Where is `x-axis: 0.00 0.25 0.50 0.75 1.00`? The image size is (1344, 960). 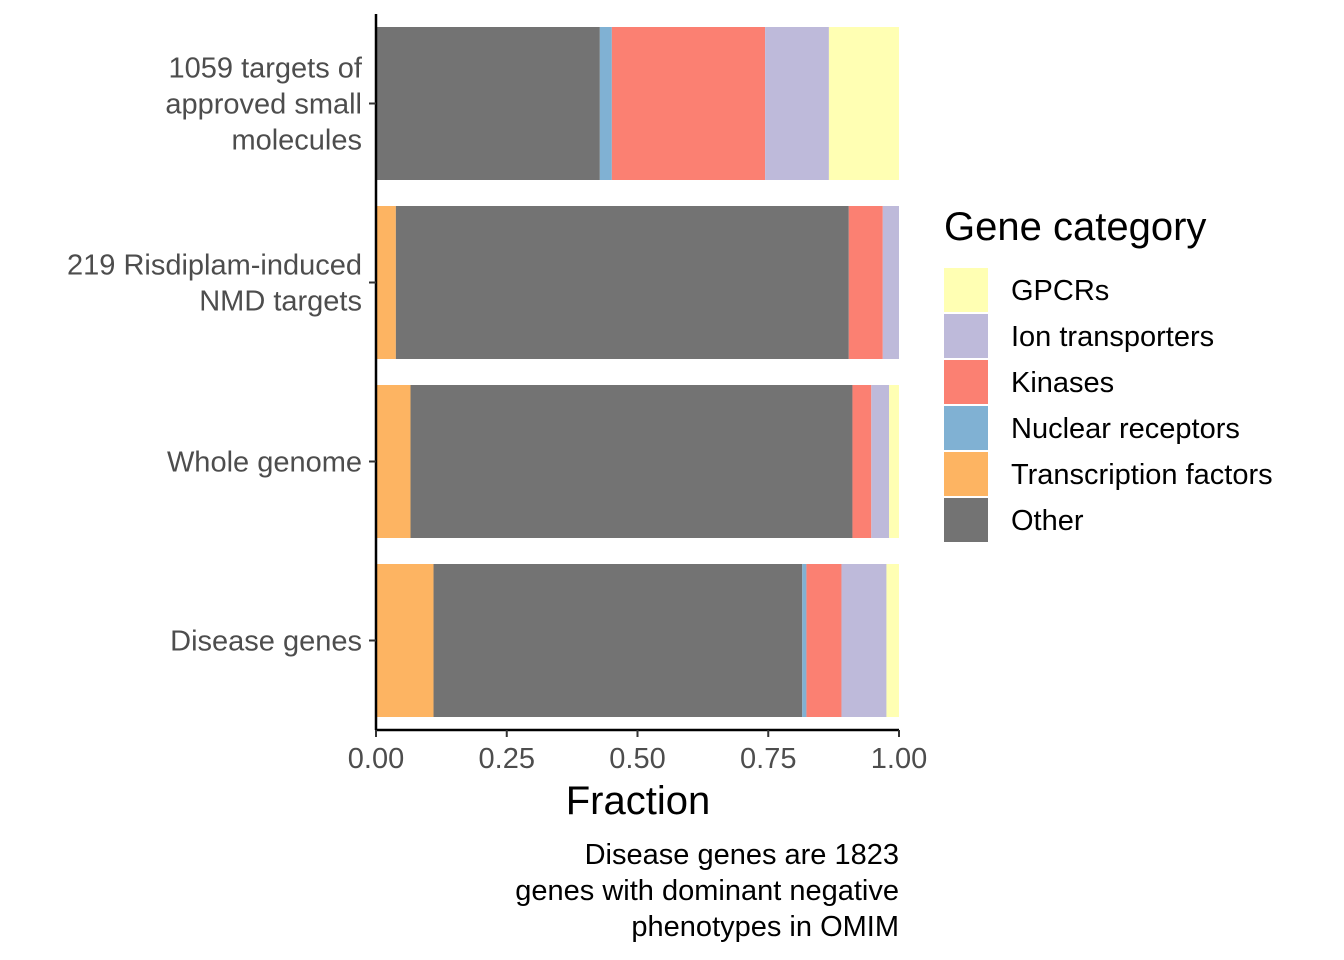 x-axis: 0.00 0.25 0.50 0.75 1.00 is located at coordinates (637, 751).